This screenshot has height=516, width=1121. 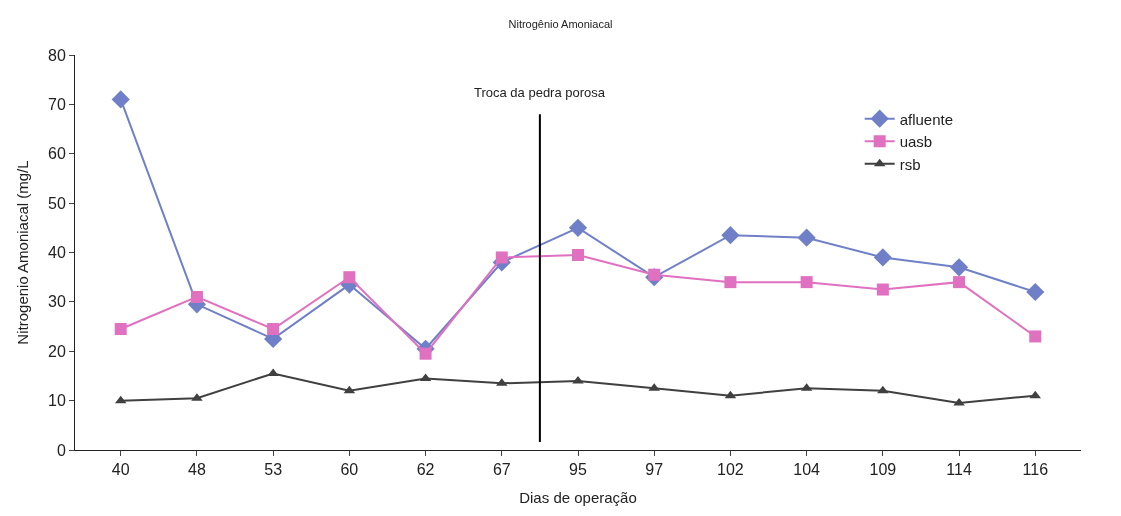 What do you see at coordinates (57, 104) in the screenshot?
I see `y-tick-label: 70` at bounding box center [57, 104].